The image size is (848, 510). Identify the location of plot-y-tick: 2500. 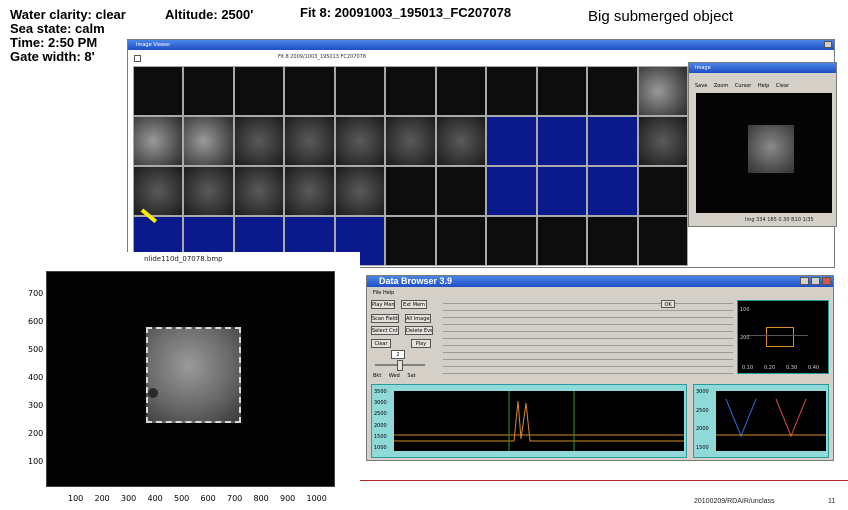
(380, 414).